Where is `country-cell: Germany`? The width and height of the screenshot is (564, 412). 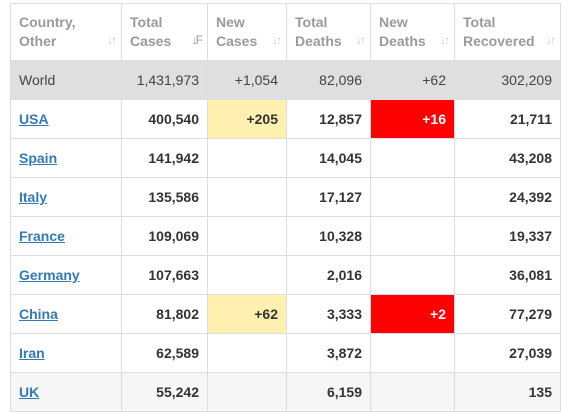 country-cell: Germany is located at coordinates (66, 275).